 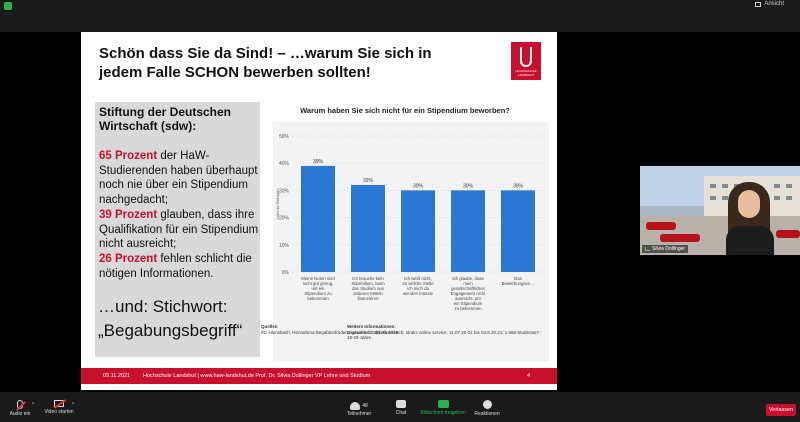 What do you see at coordinates (669, 249) in the screenshot?
I see `participant-name: Silvia Dollinger` at bounding box center [669, 249].